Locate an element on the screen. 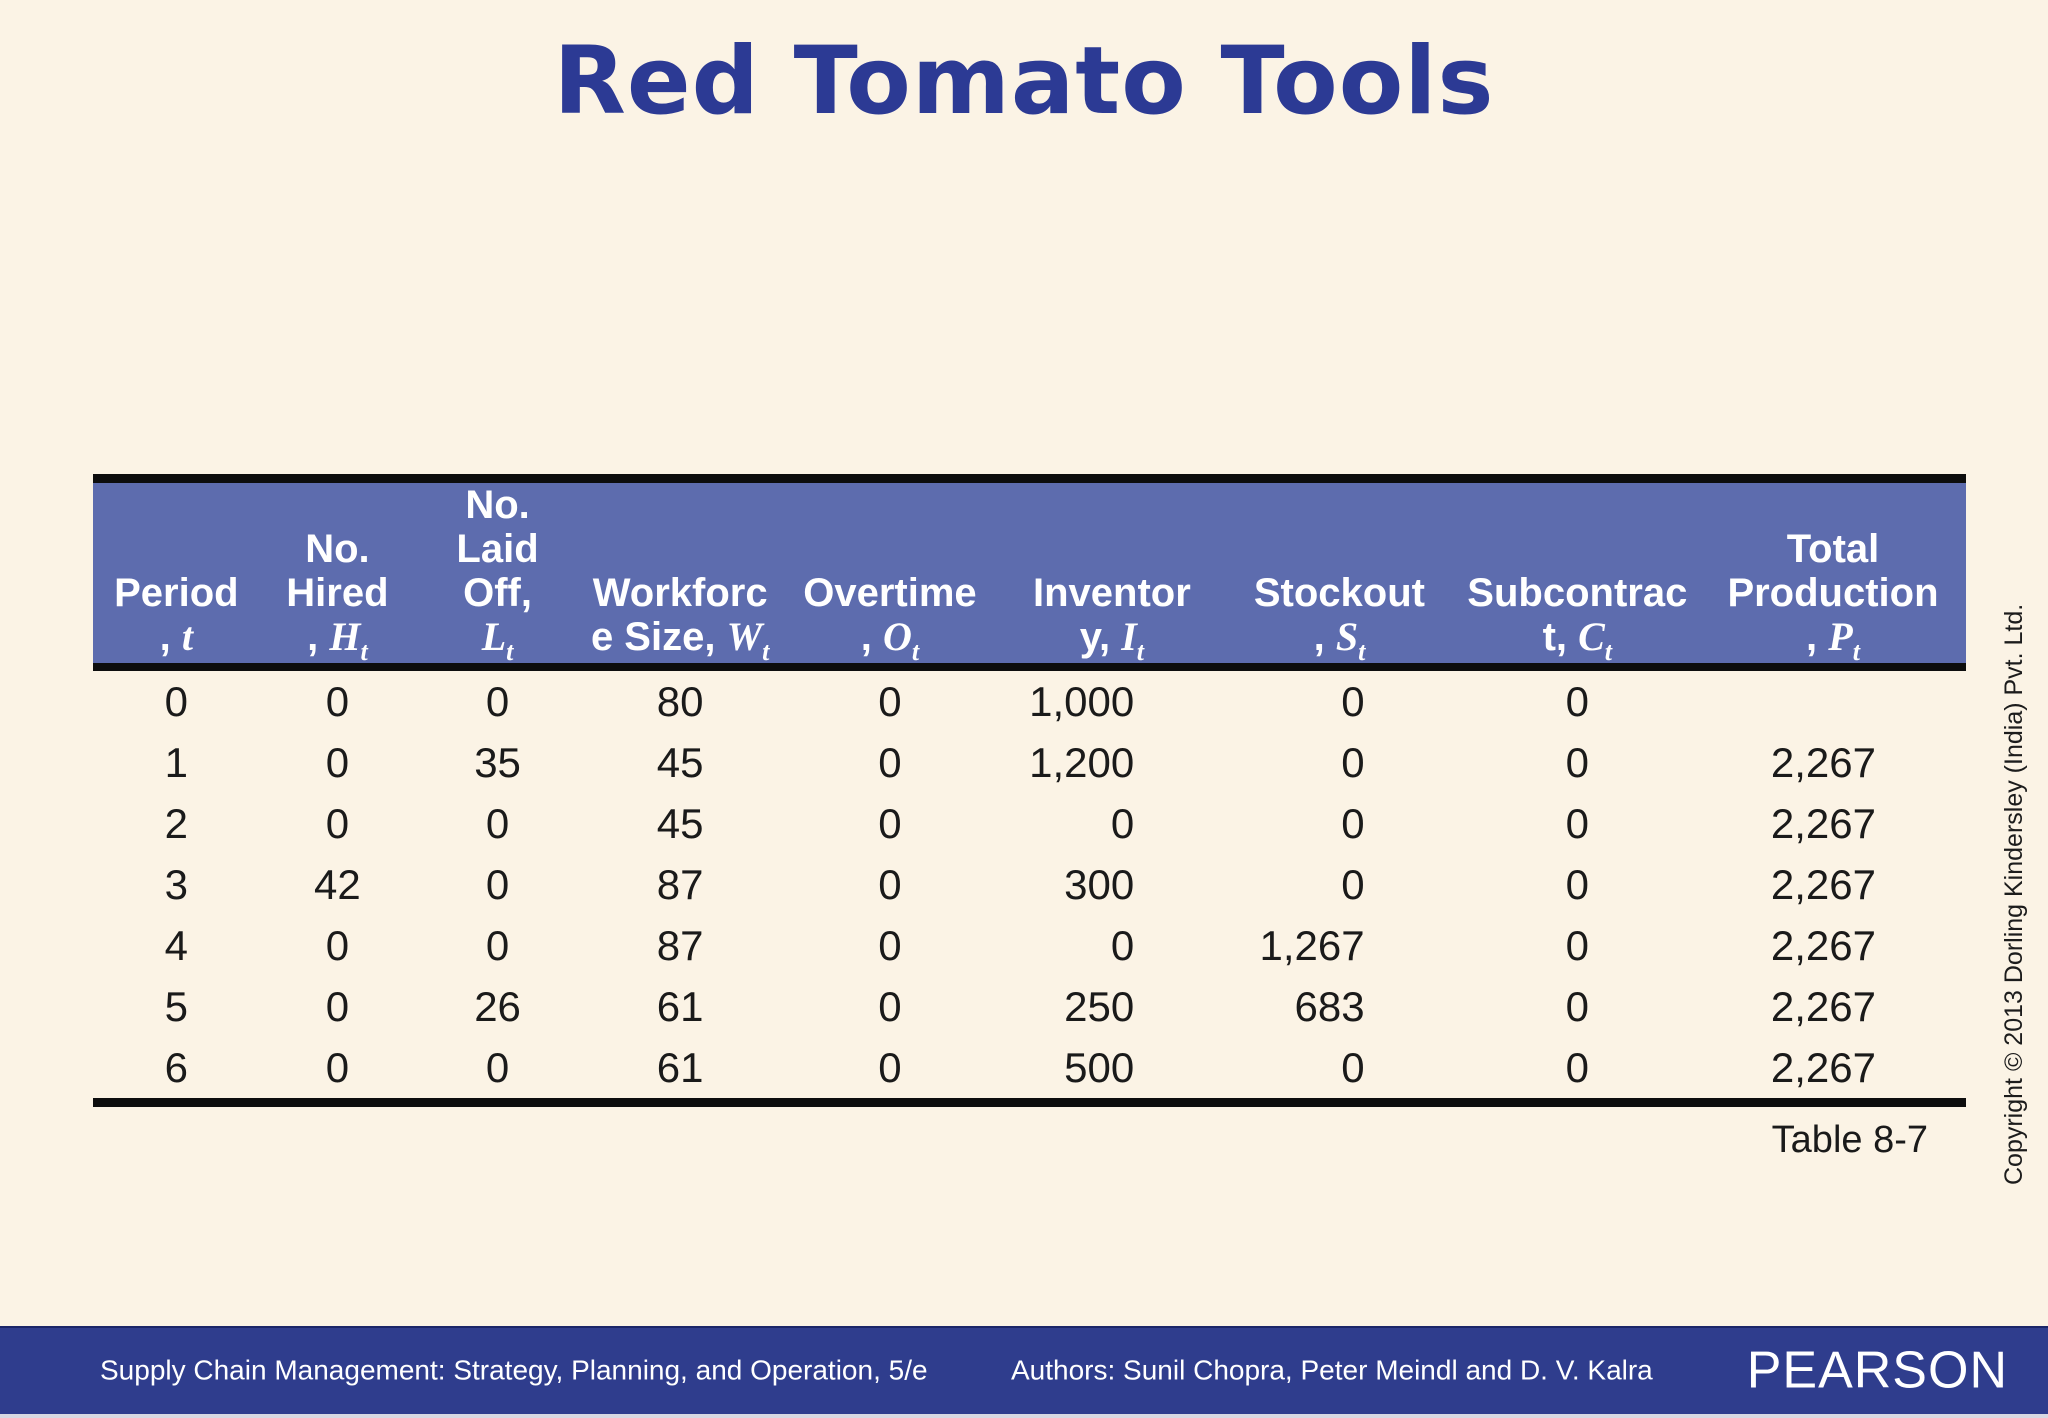 The width and height of the screenshot is (2048, 1418). table-row: 3 42 0 87 0 300 0 0 2,267 is located at coordinates (1029, 884).